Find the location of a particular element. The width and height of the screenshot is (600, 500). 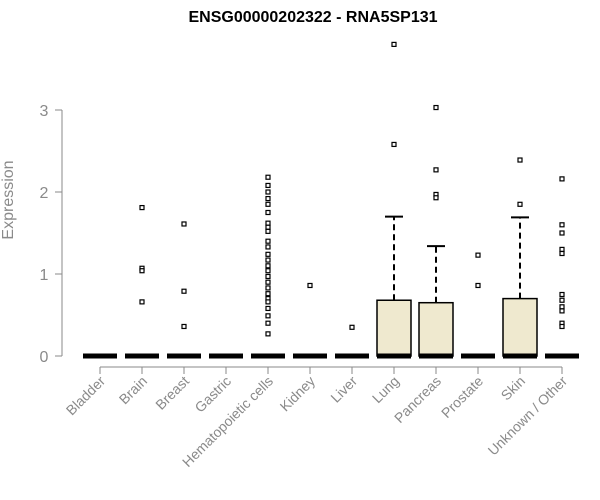

y-axis: 0 1 2 3 is located at coordinates (51, 234).